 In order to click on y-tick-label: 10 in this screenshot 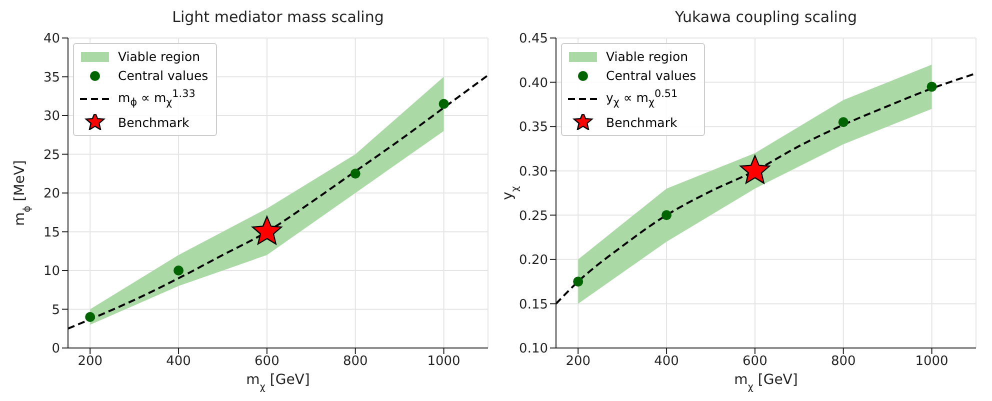, I will do `click(51, 272)`.